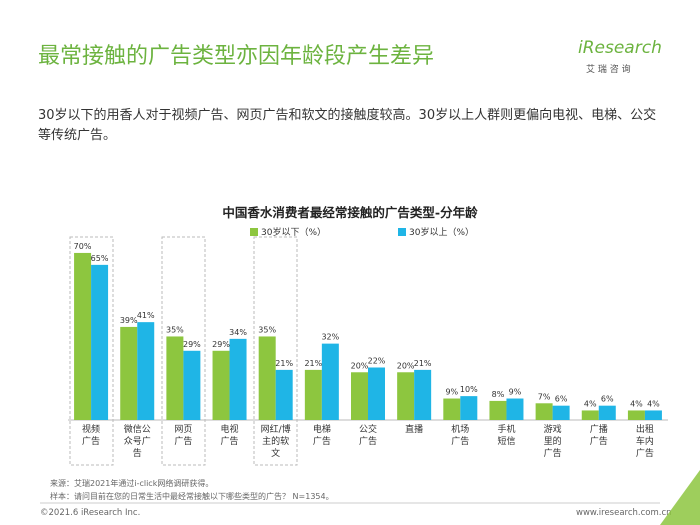  What do you see at coordinates (624, 513) in the screenshot?
I see `url: www.iresearch.com.cn` at bounding box center [624, 513].